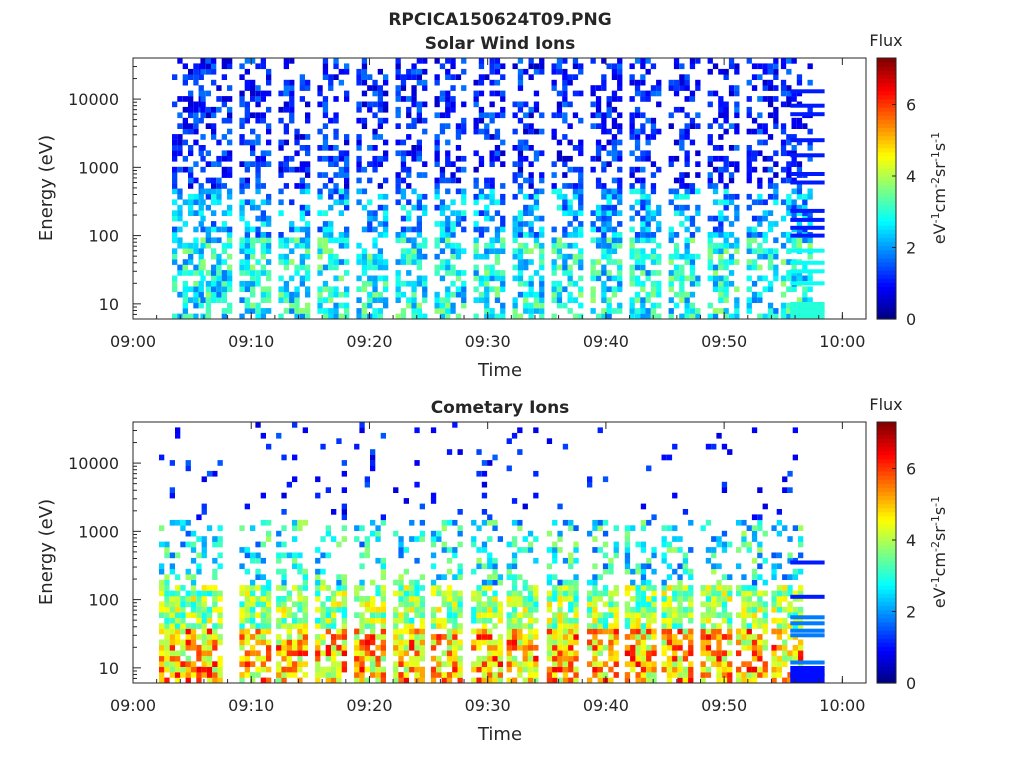 This screenshot has width=1024, height=768. Describe the element at coordinates (886, 522) in the screenshot. I see `colorbar-segment` at that location.